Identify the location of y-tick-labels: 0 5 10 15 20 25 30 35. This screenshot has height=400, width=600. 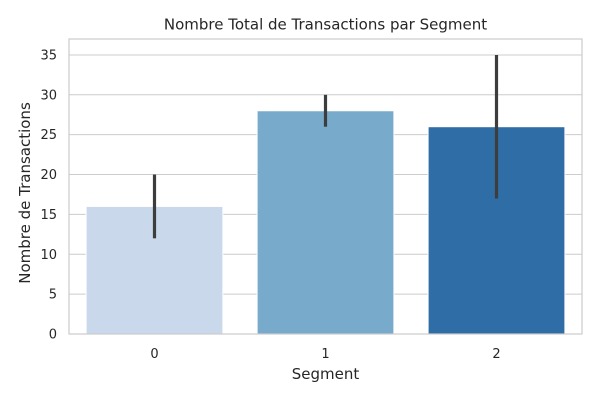
(48, 195).